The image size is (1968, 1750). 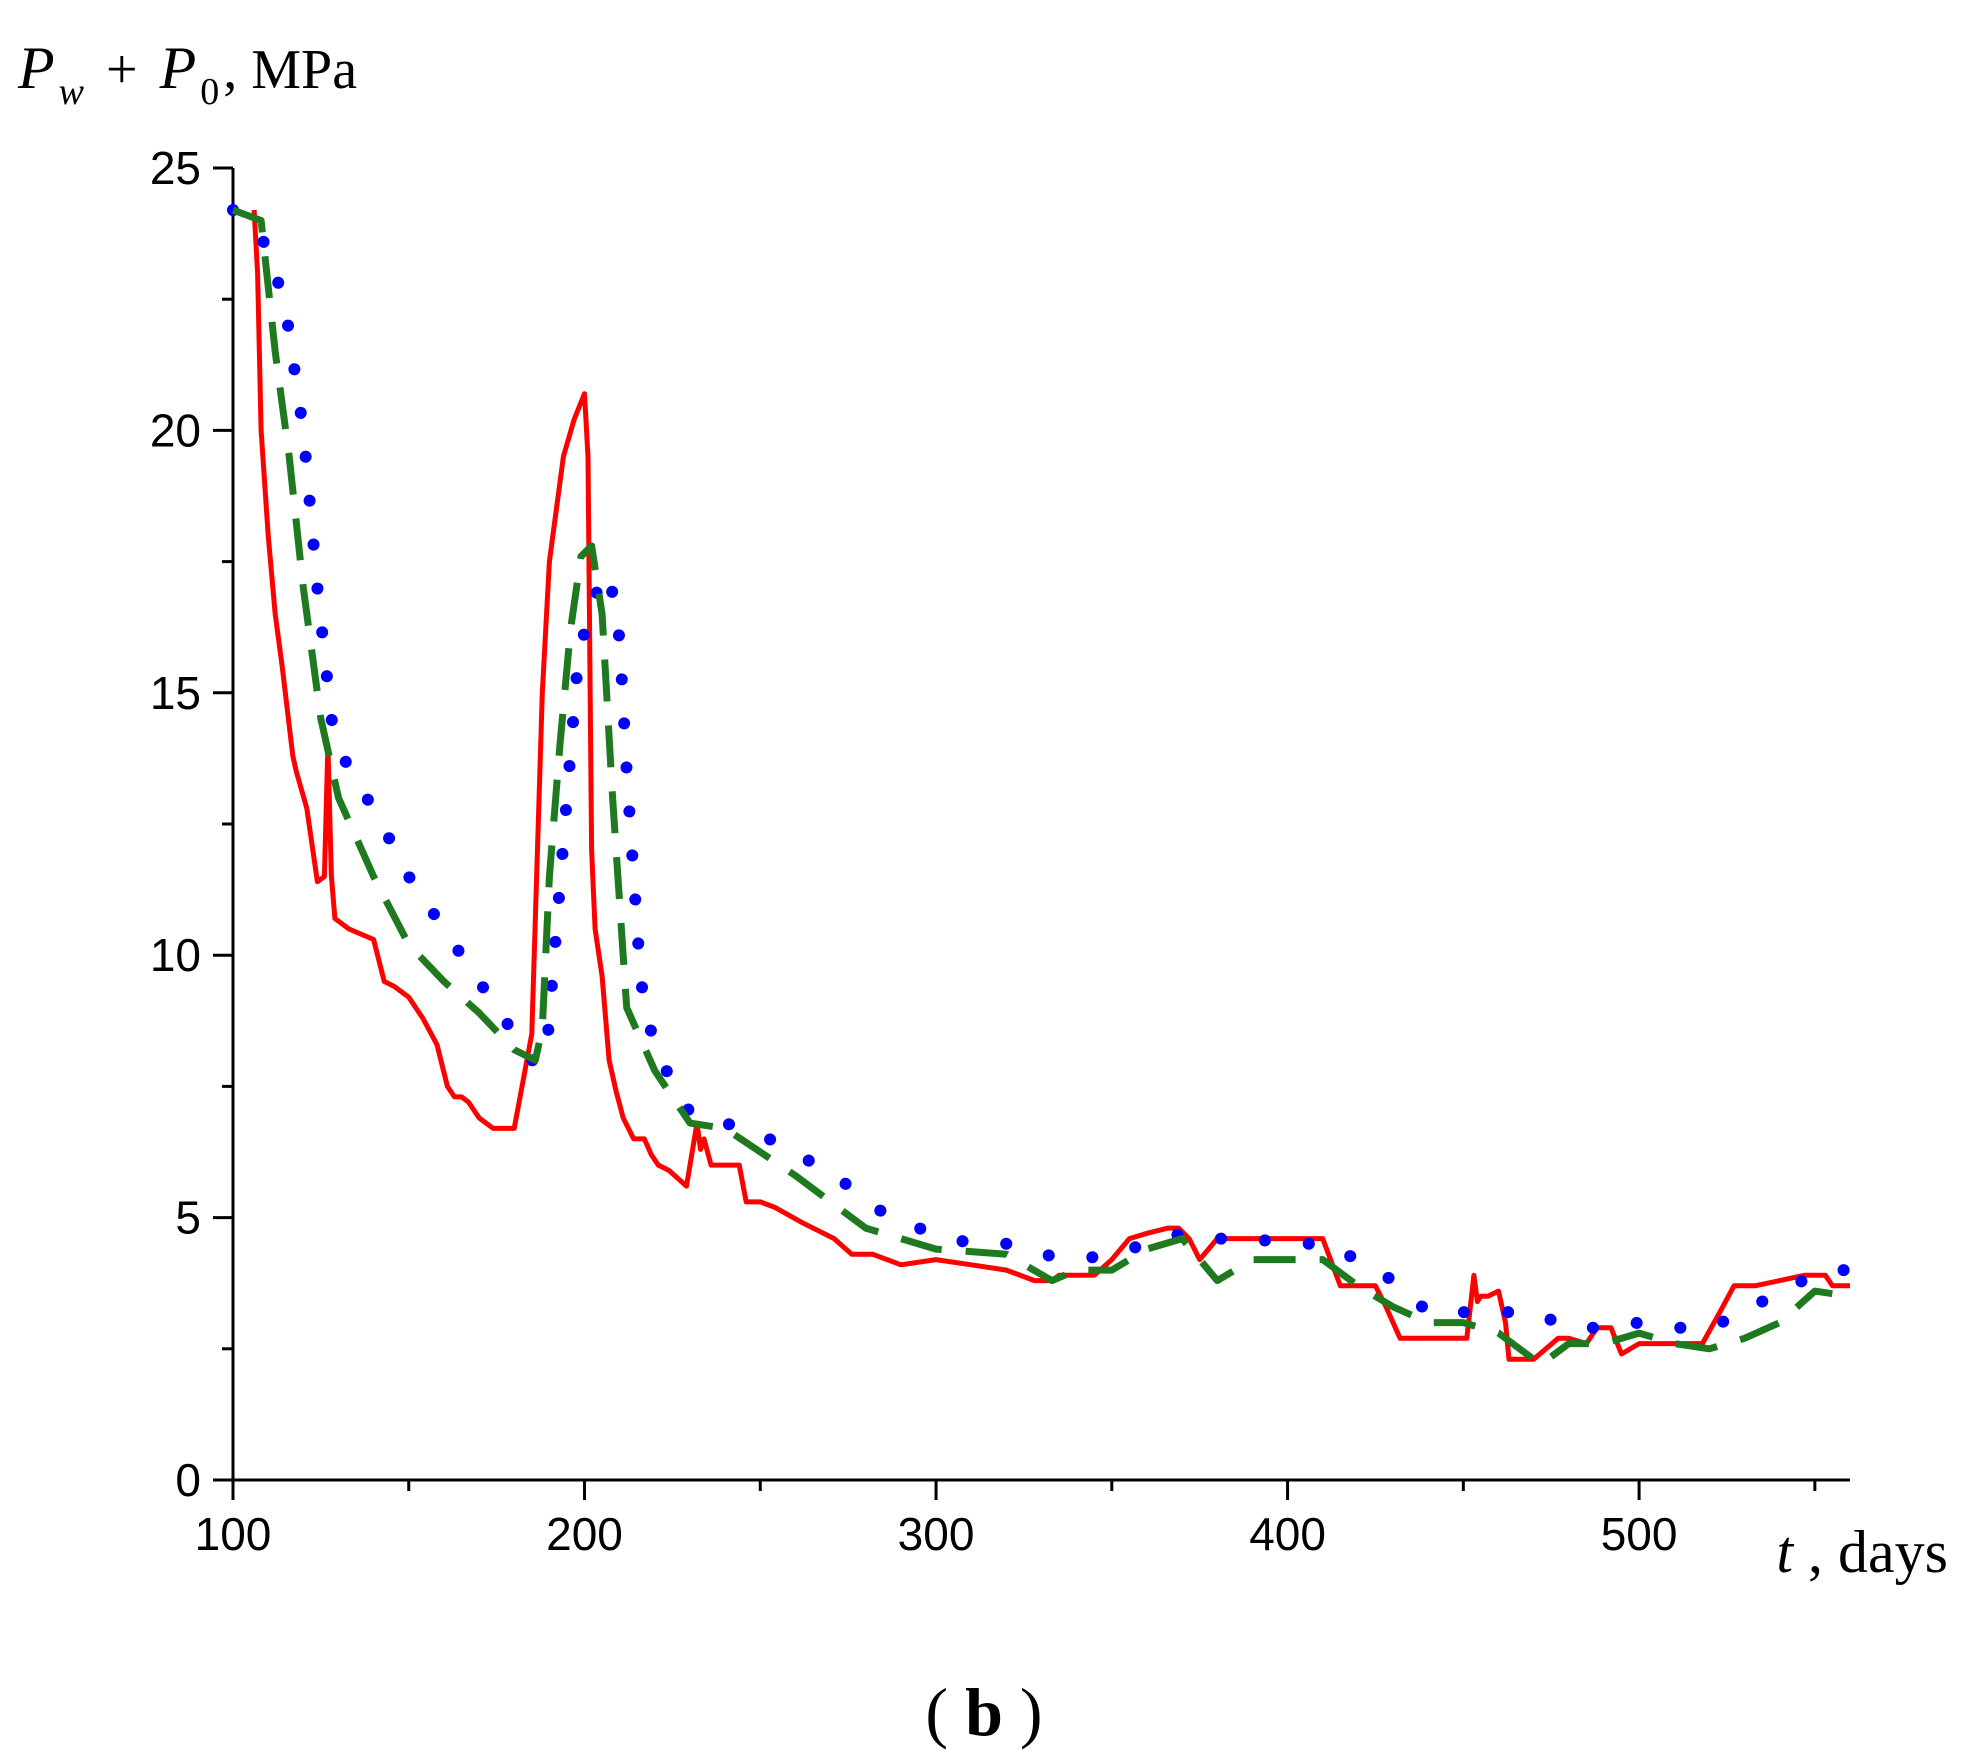 What do you see at coordinates (1287, 1534) in the screenshot?
I see `x-tick-label: 400` at bounding box center [1287, 1534].